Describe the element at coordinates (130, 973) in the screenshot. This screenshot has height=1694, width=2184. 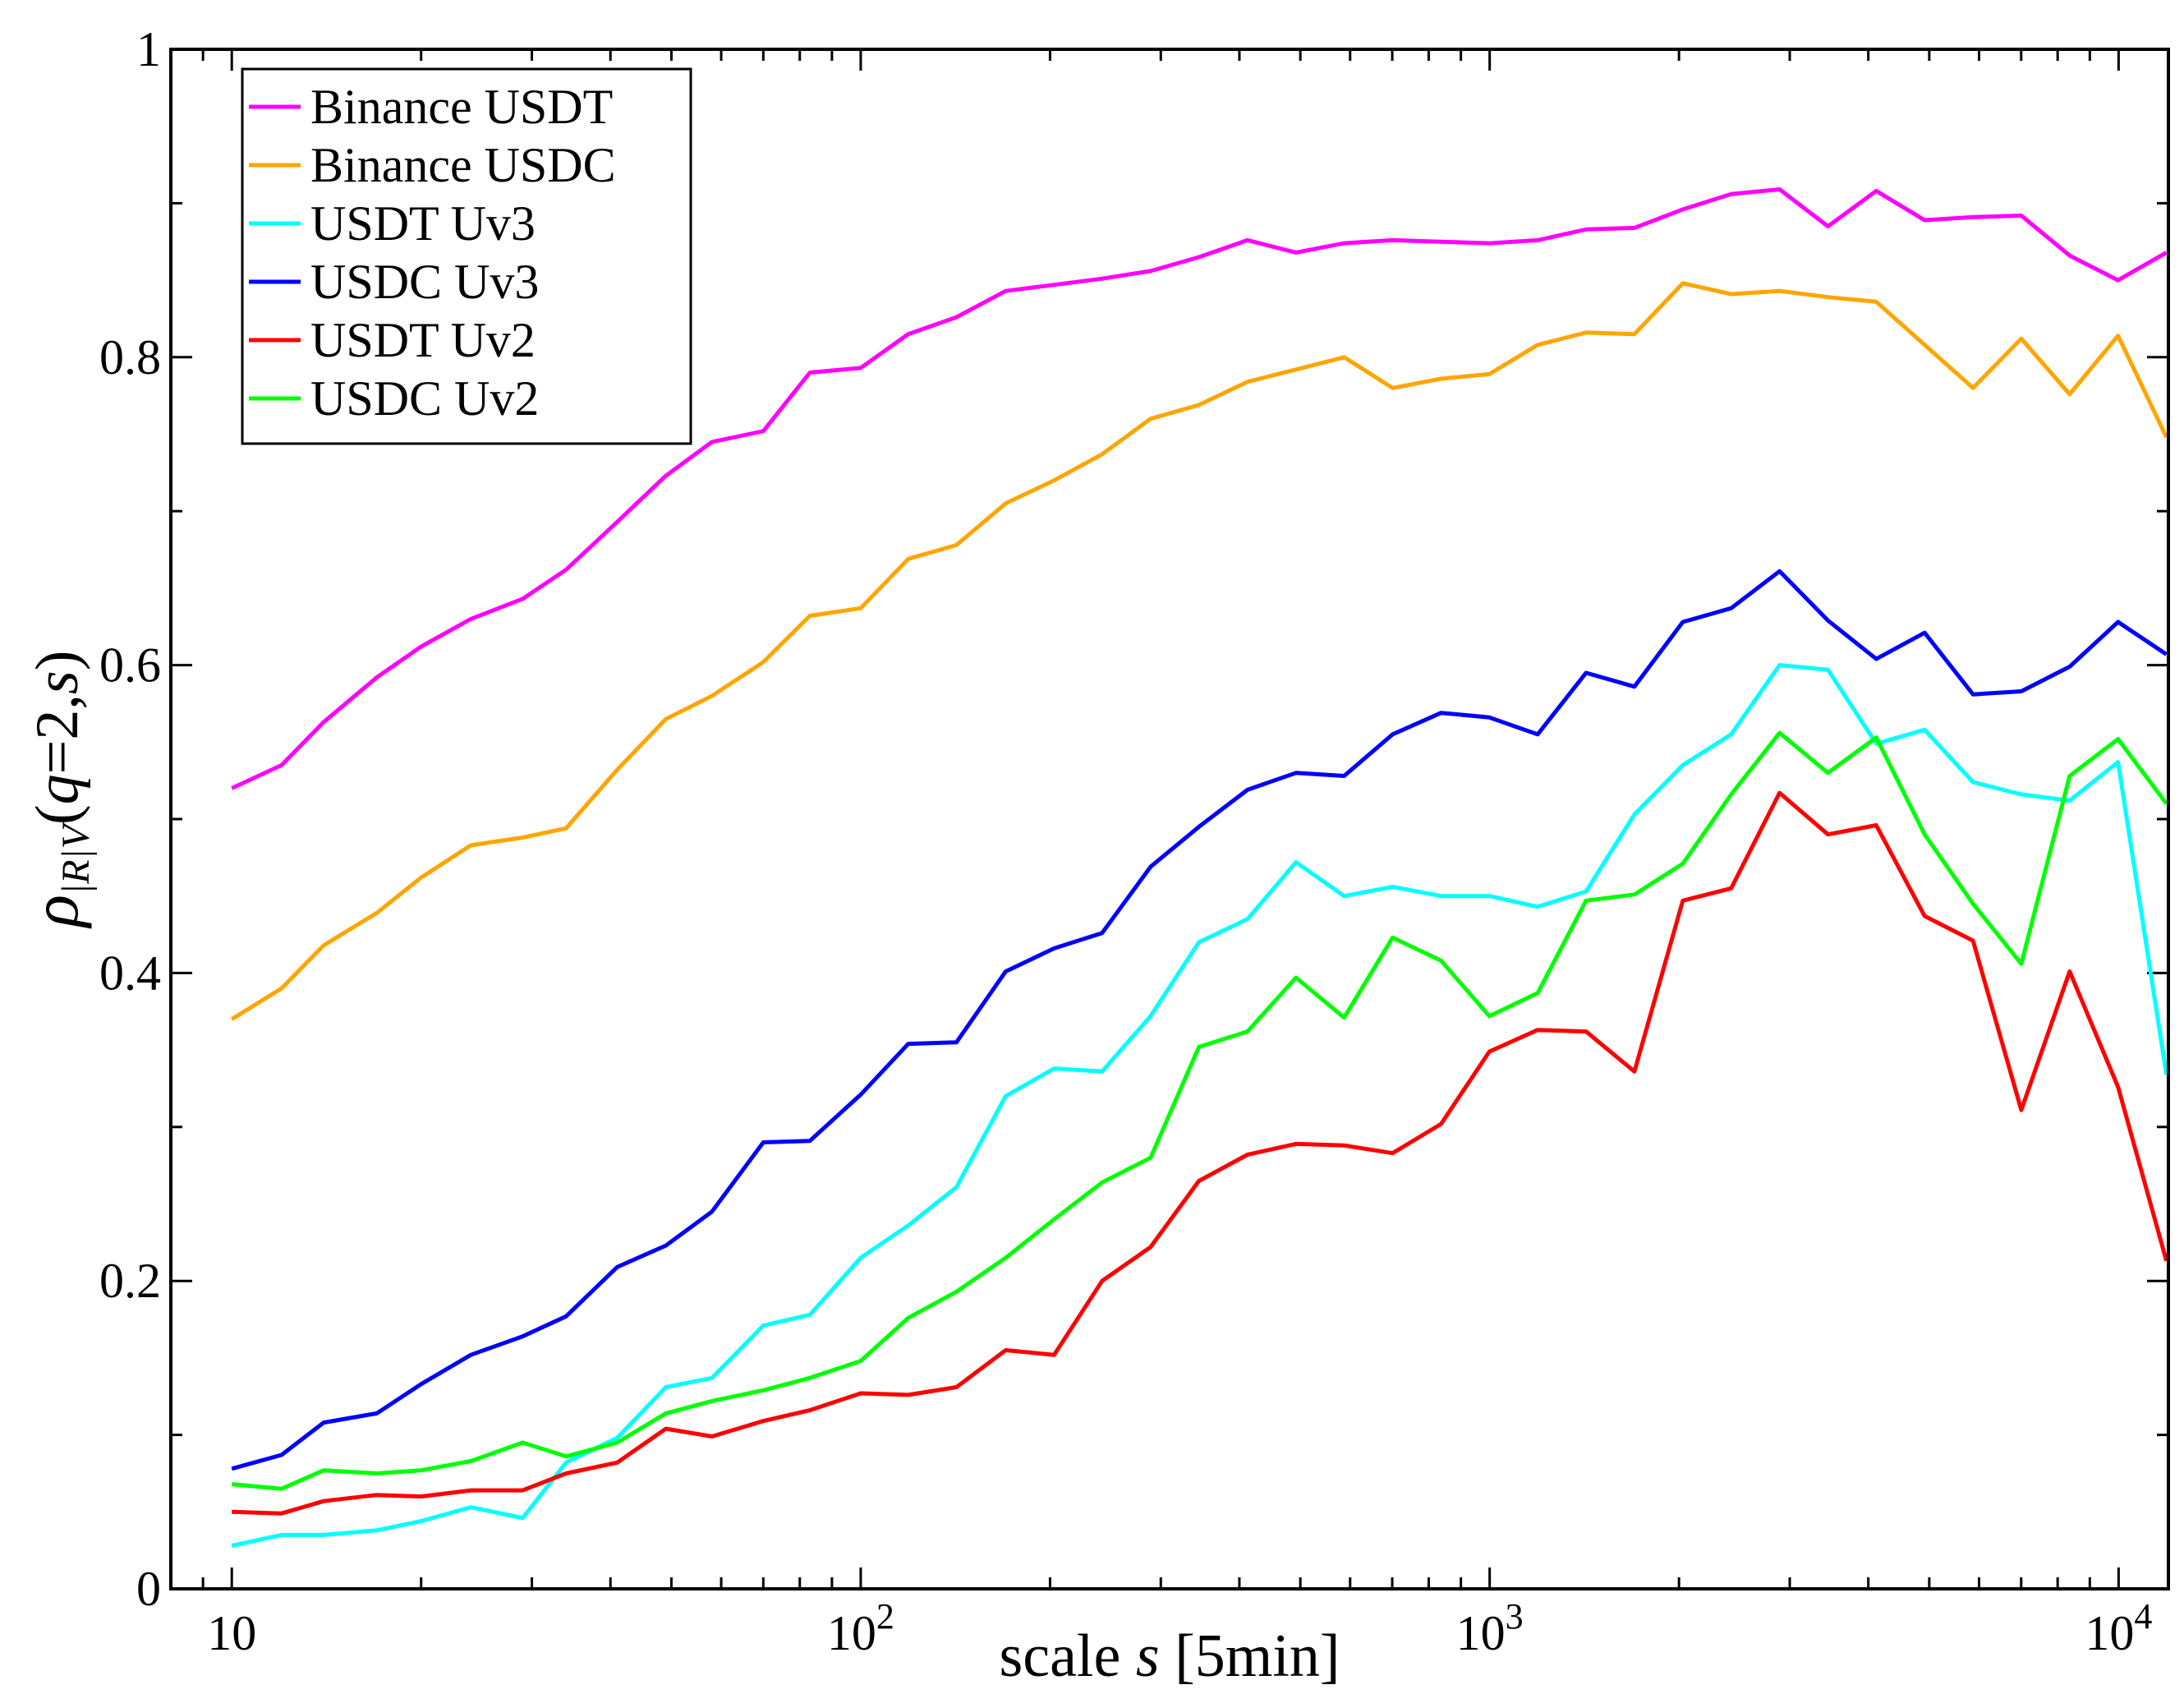
I see `y-tick-label: 0.4` at that location.